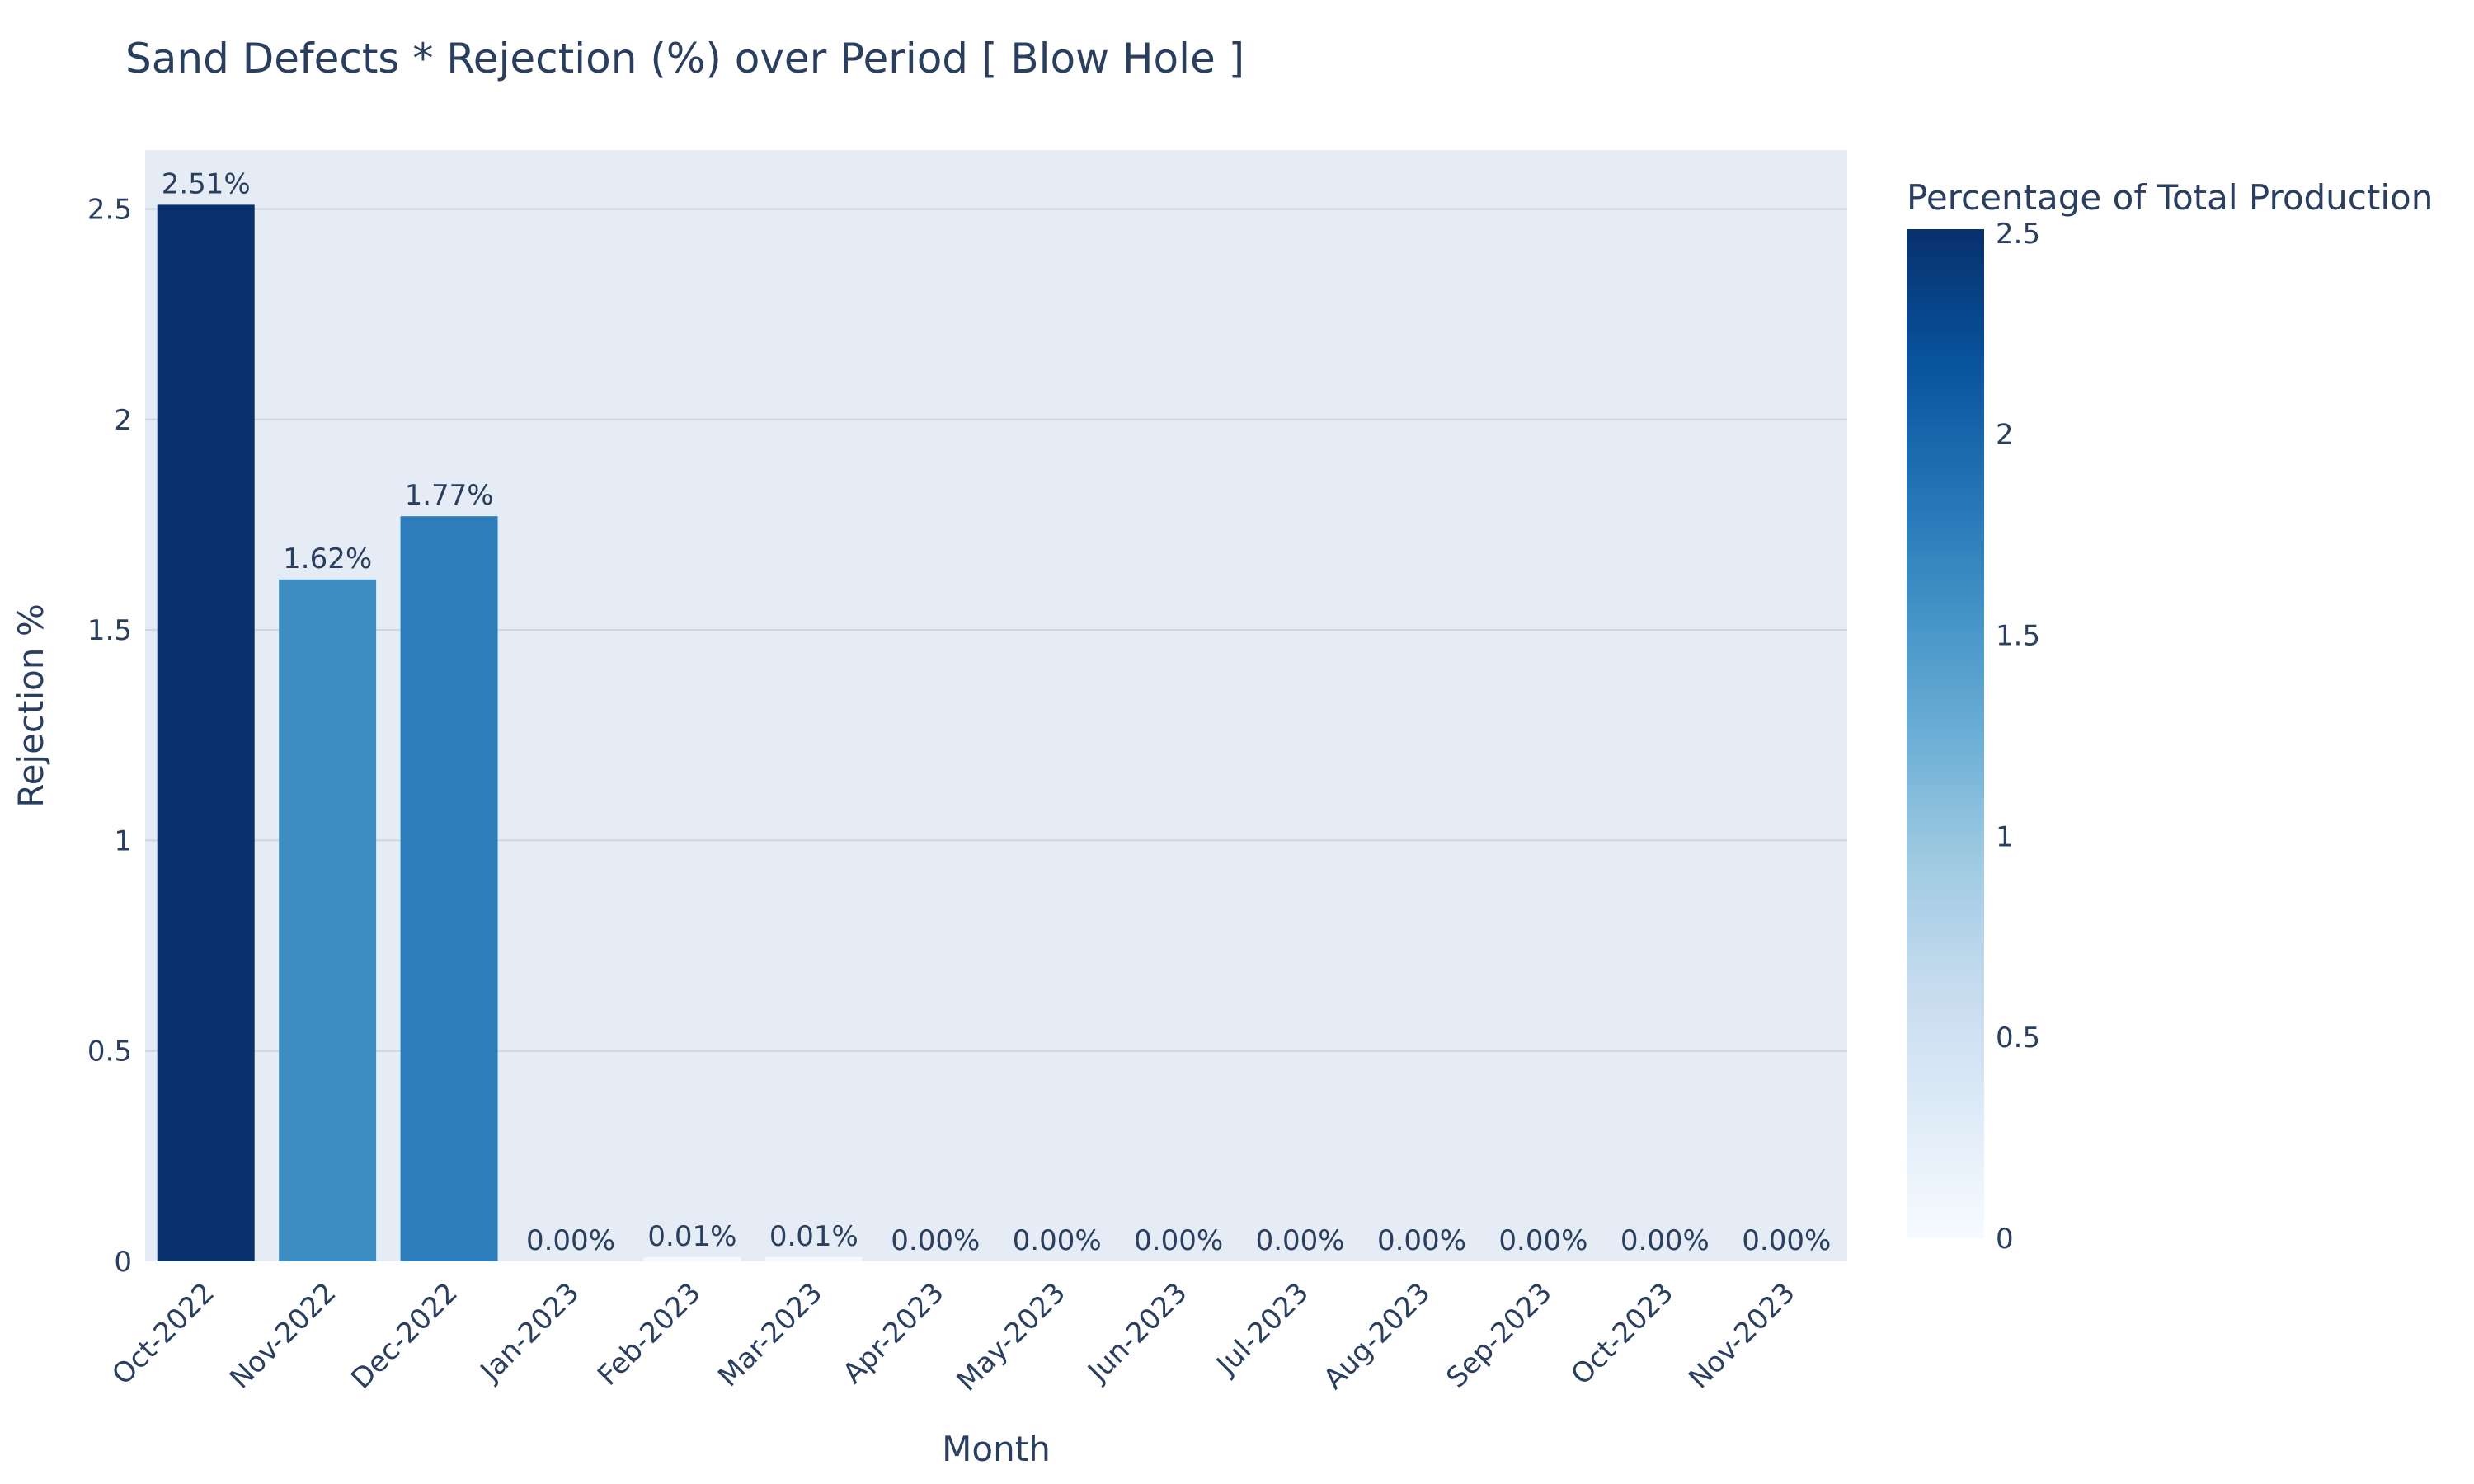  What do you see at coordinates (2018, 636) in the screenshot?
I see `colorbar-tick-label: 1.5` at bounding box center [2018, 636].